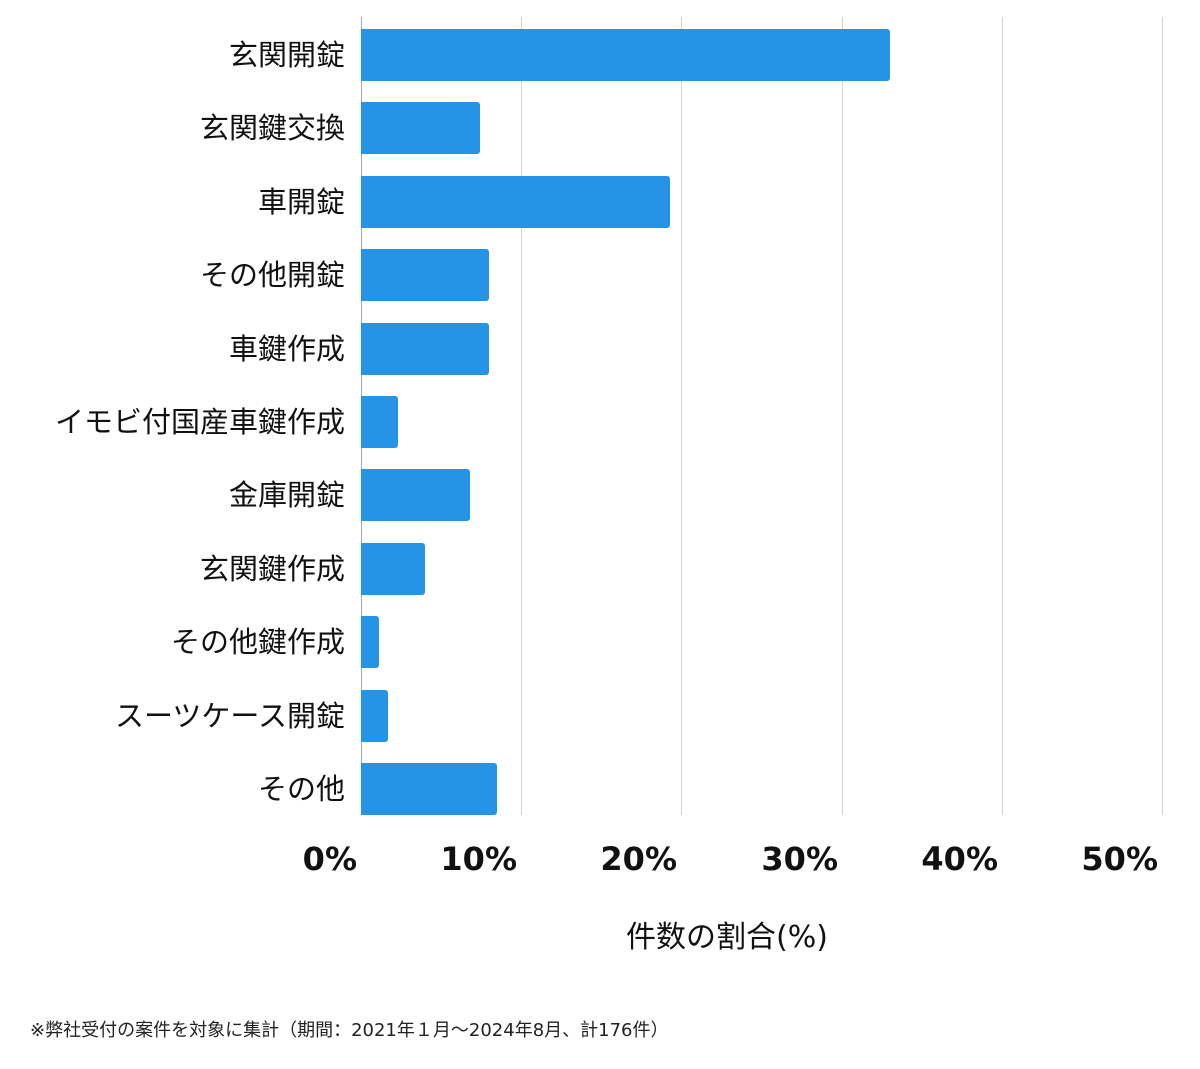 This screenshot has height=1069, width=1200. What do you see at coordinates (257, 642) in the screenshot?
I see `category-label: その他鍵作成` at bounding box center [257, 642].